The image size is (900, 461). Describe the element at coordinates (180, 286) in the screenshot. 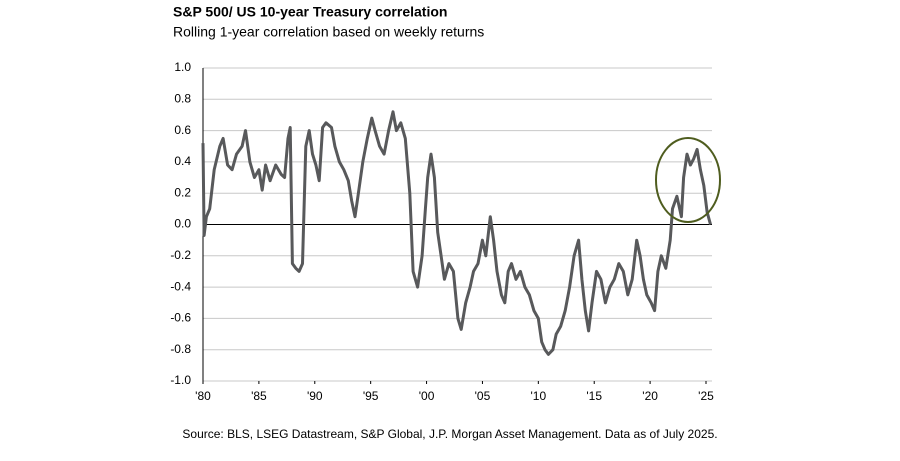

I see `y-tick-label: -0.4` at that location.